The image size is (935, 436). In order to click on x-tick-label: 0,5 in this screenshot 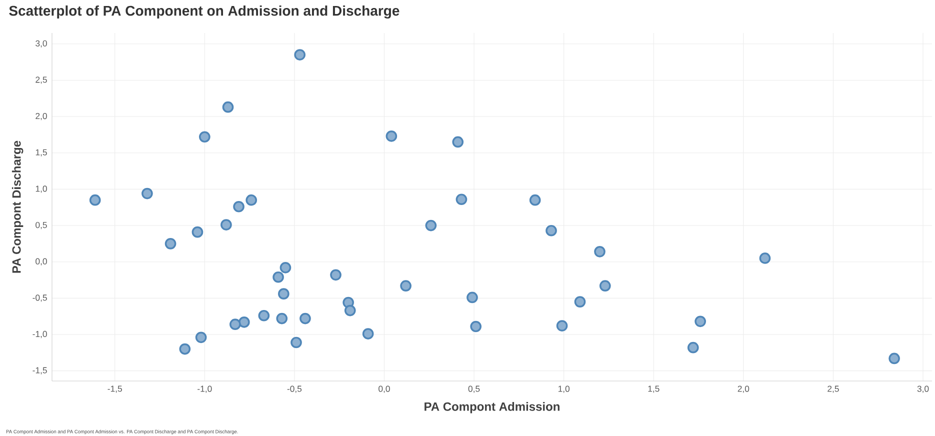, I will do `click(474, 389)`.